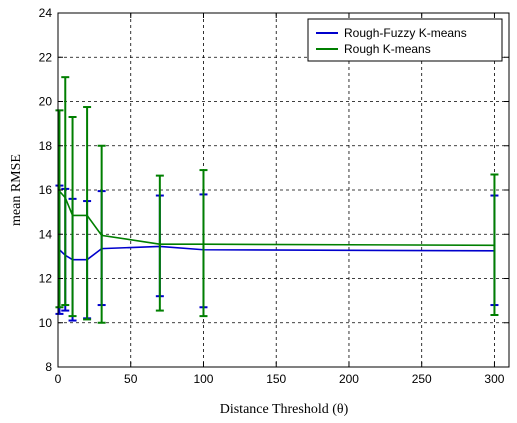  Describe the element at coordinates (46, 279) in the screenshot. I see `y-tick-label: 12` at that location.